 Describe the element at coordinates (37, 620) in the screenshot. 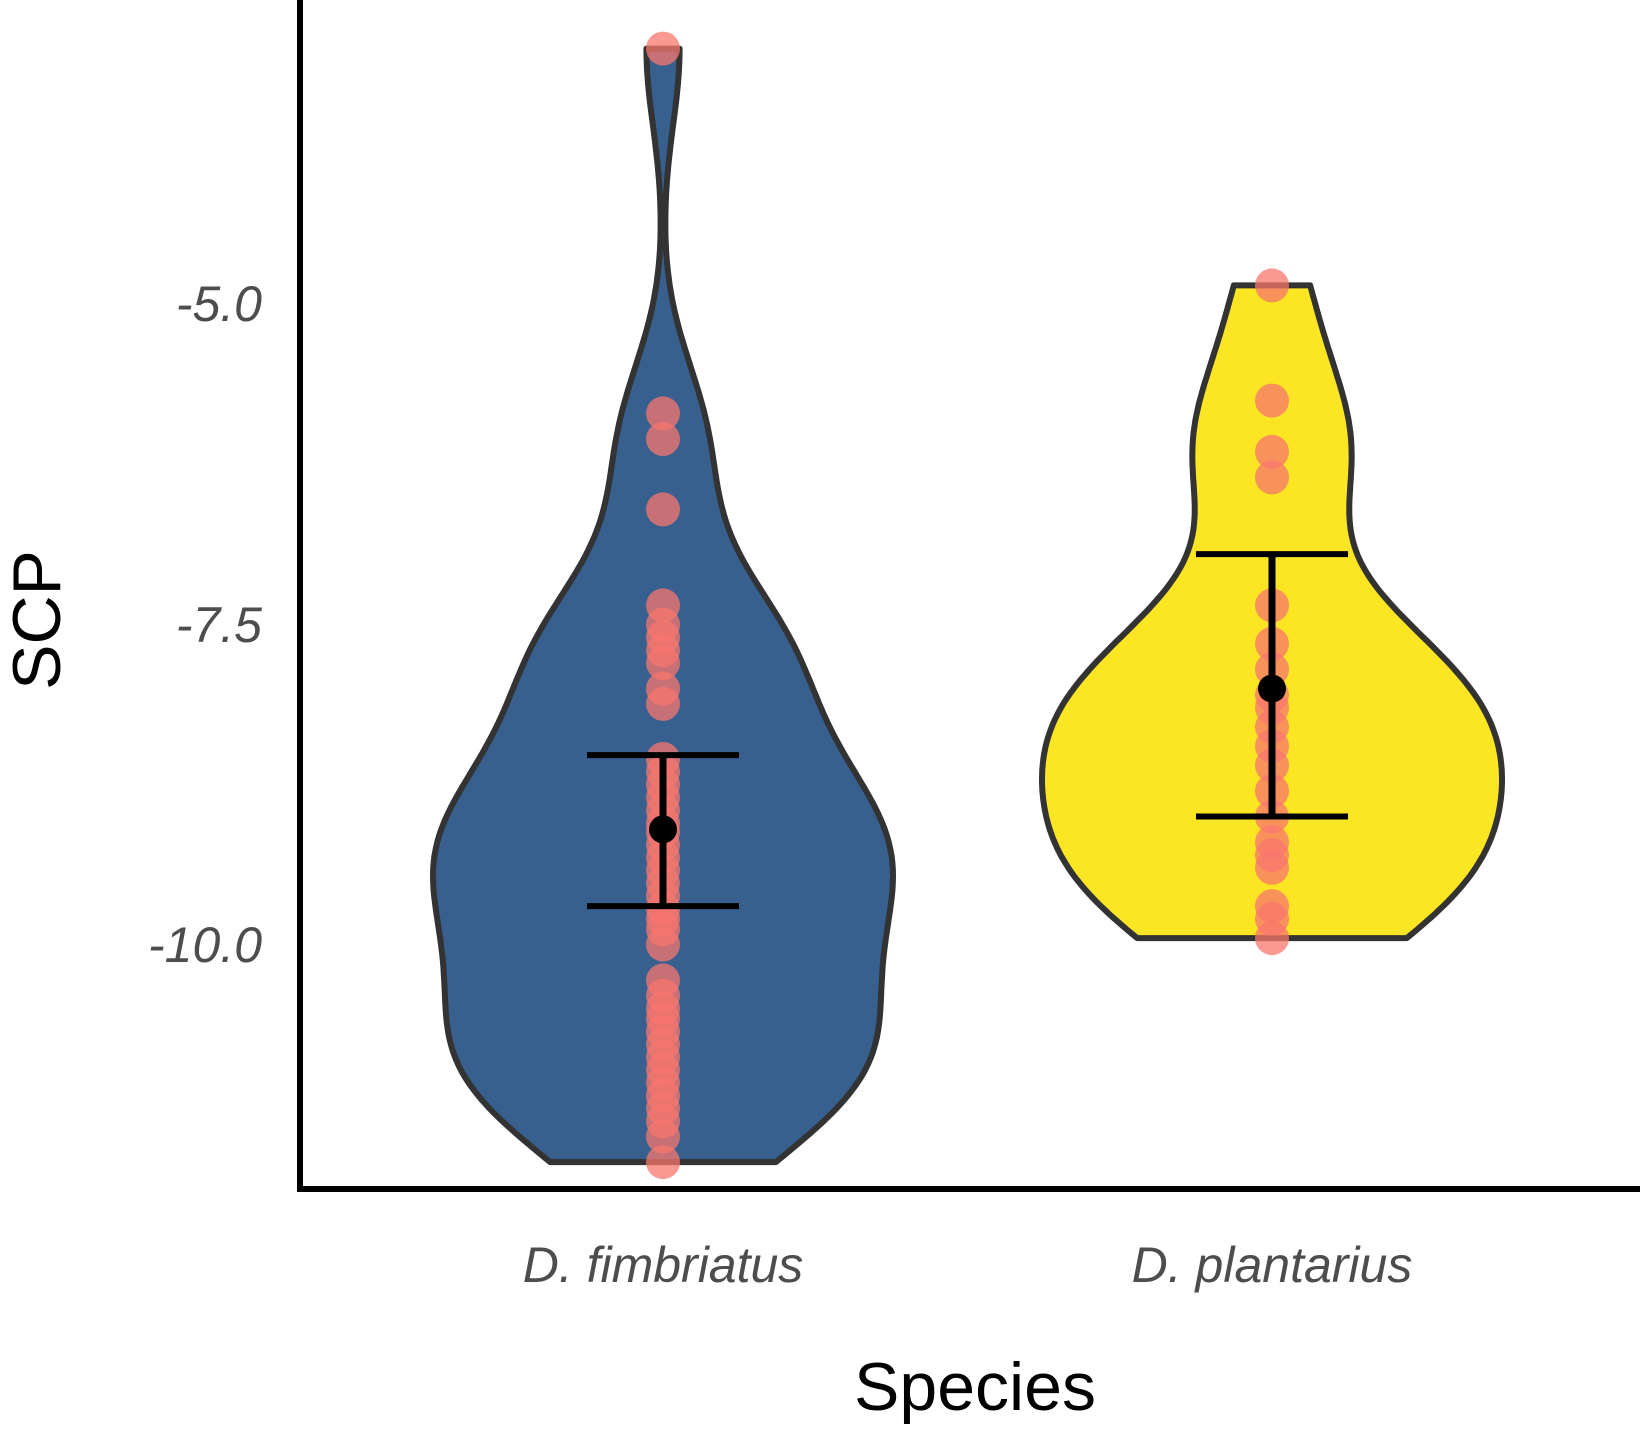

I see `y-axis-title: SCP` at that location.